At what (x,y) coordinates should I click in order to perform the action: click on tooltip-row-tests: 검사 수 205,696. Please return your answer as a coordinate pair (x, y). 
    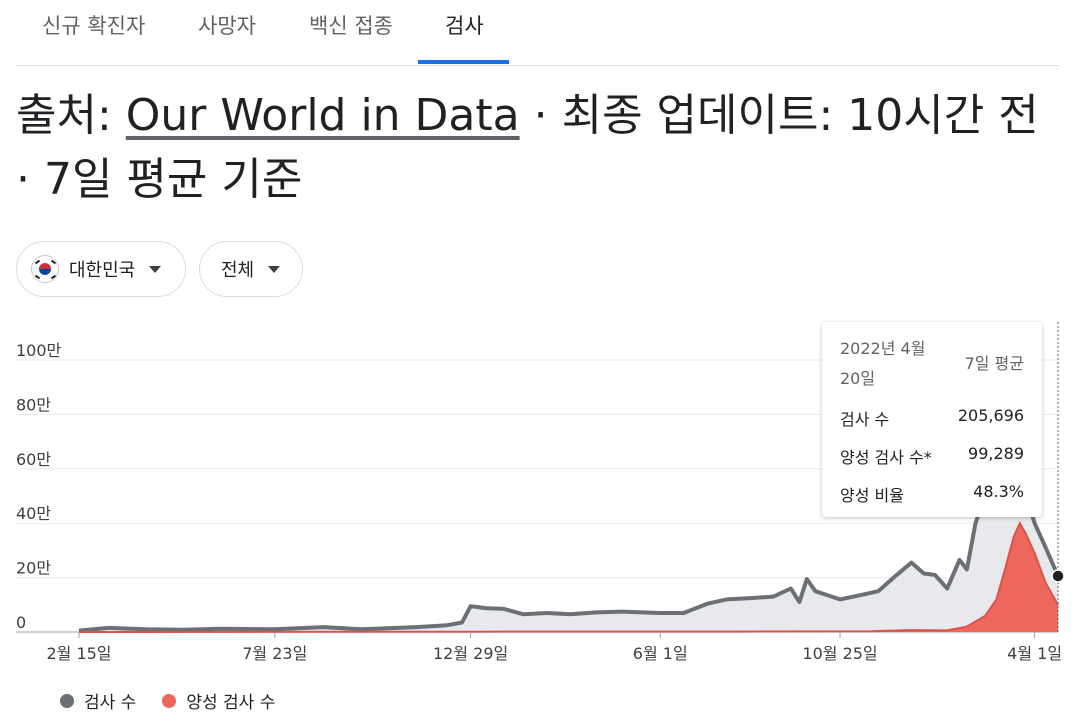
    Looking at the image, I should click on (932, 418).